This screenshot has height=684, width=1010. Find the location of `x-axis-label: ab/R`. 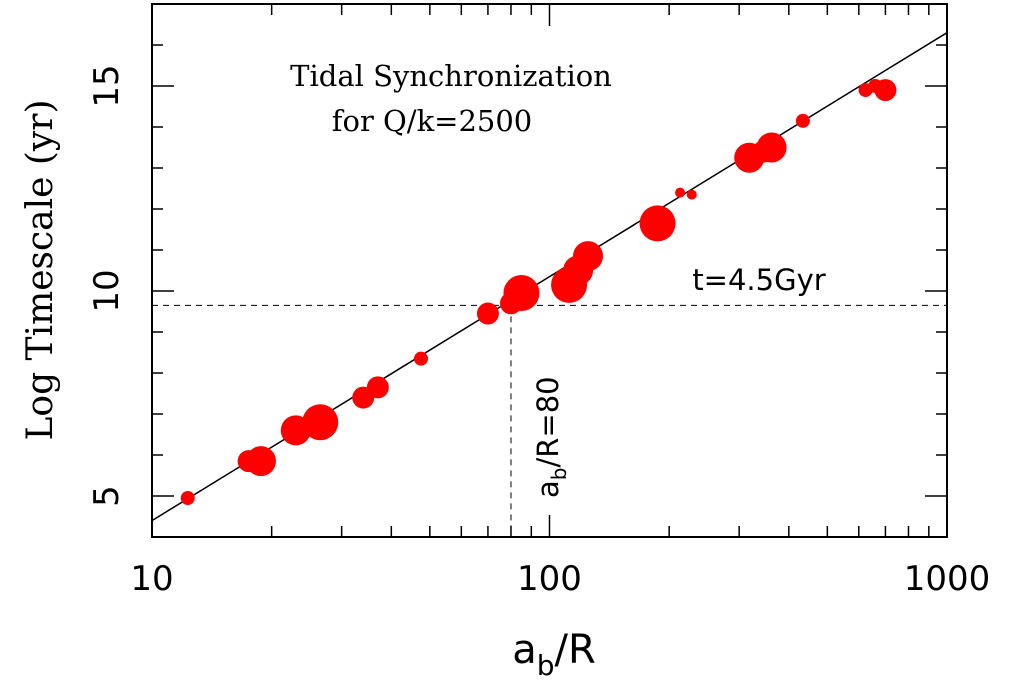

x-axis-label: ab/R is located at coordinates (554, 654).